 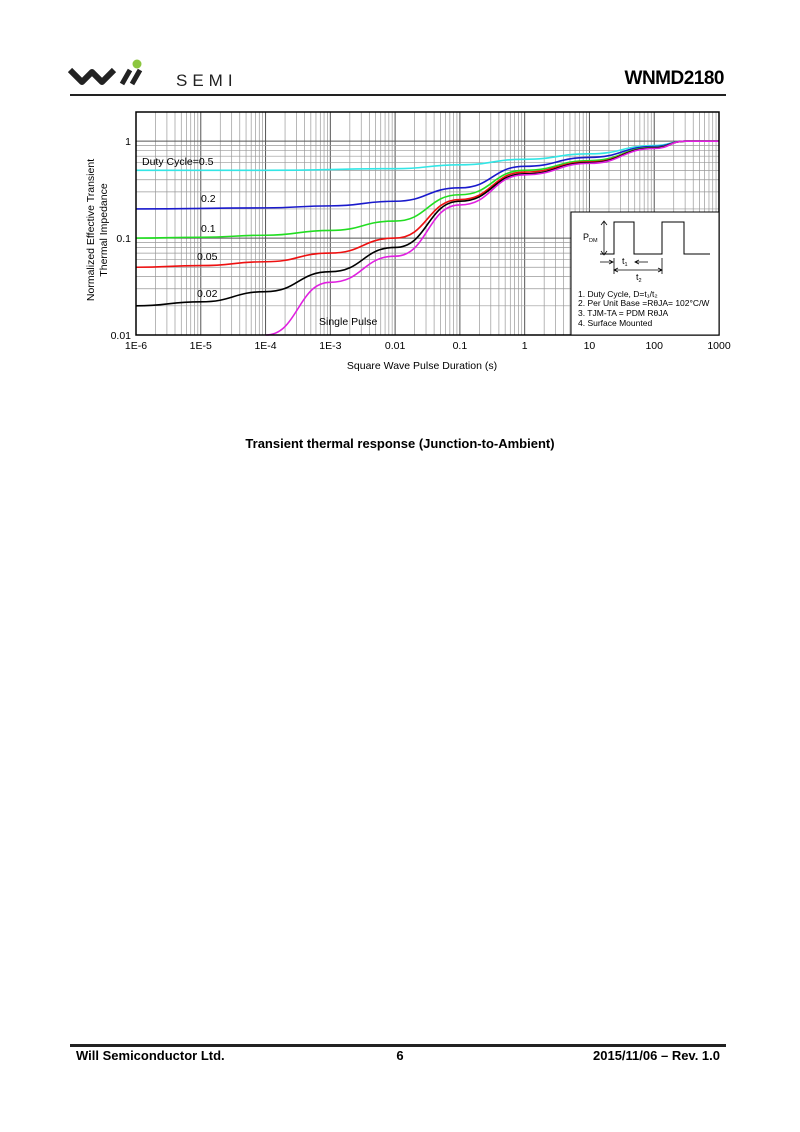 I want to click on header-divider, so click(x=398, y=95).